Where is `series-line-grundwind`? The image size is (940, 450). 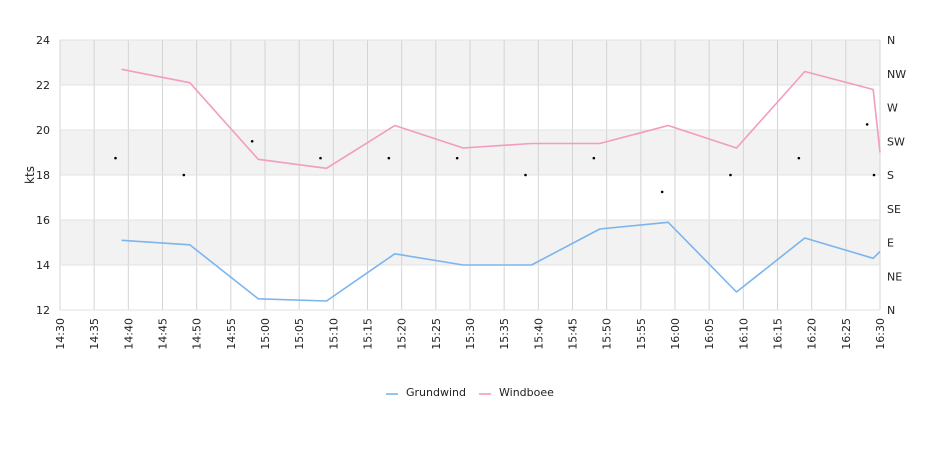 series-line-grundwind is located at coordinates (501, 261).